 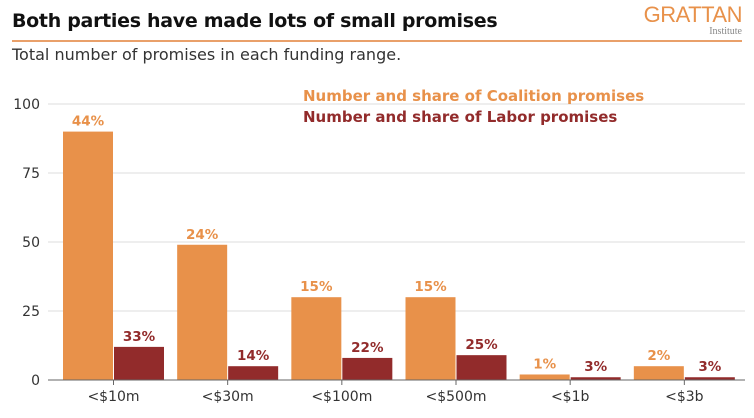 What do you see at coordinates (544, 364) in the screenshot?
I see `data-label: 1%` at bounding box center [544, 364].